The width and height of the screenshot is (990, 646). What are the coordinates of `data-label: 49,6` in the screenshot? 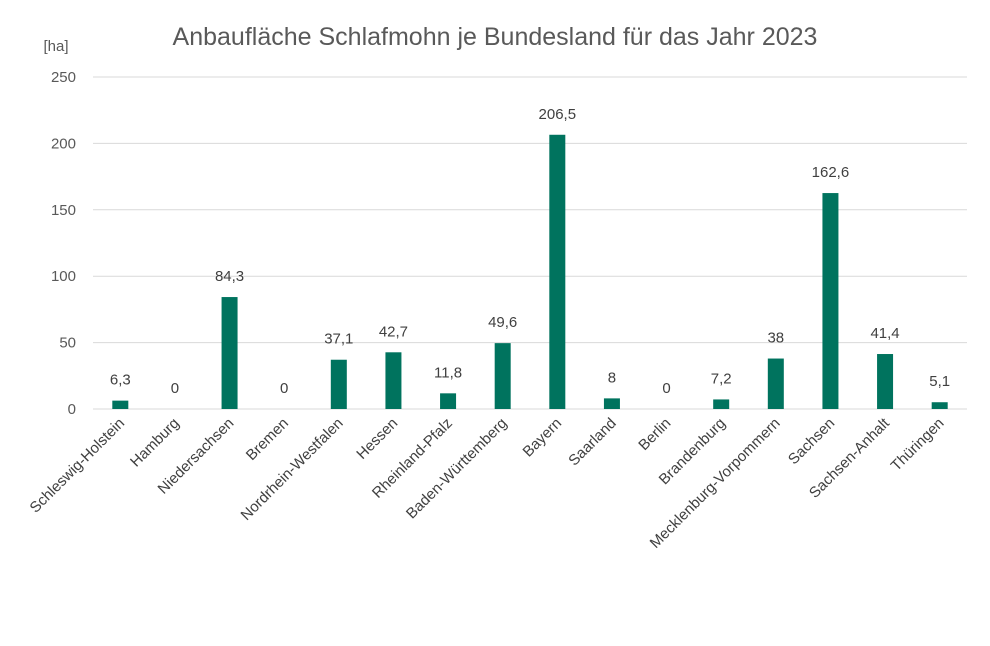 It's located at (502, 322).